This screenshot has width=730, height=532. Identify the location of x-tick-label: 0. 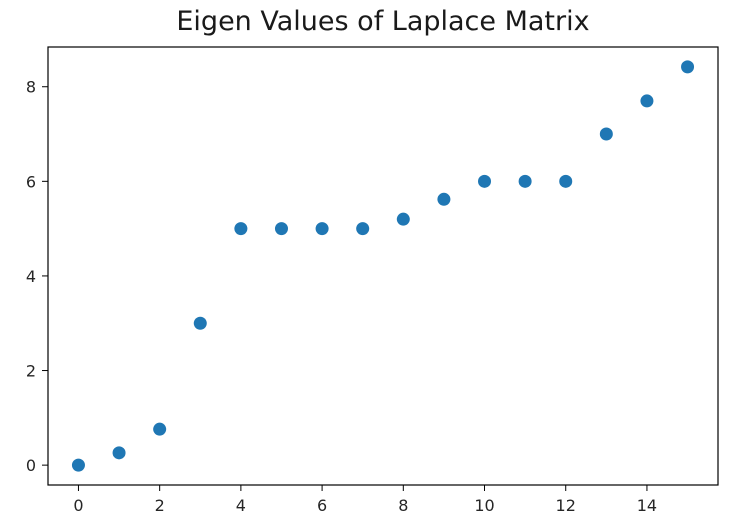
(78, 505).